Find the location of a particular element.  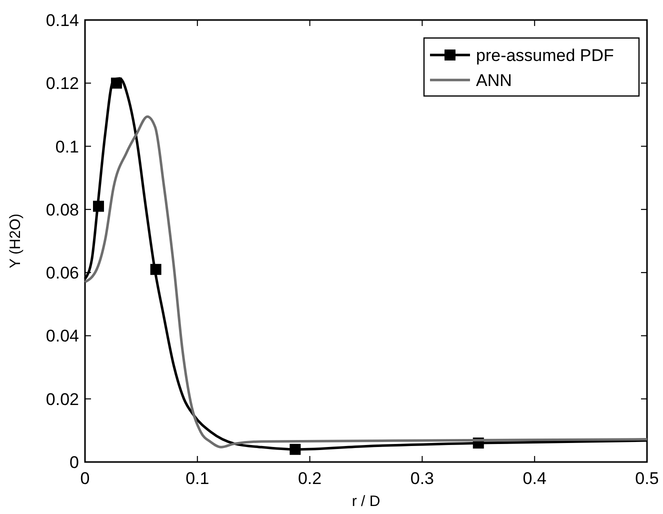

y-tick-label: 0.1 is located at coordinates (67, 146).